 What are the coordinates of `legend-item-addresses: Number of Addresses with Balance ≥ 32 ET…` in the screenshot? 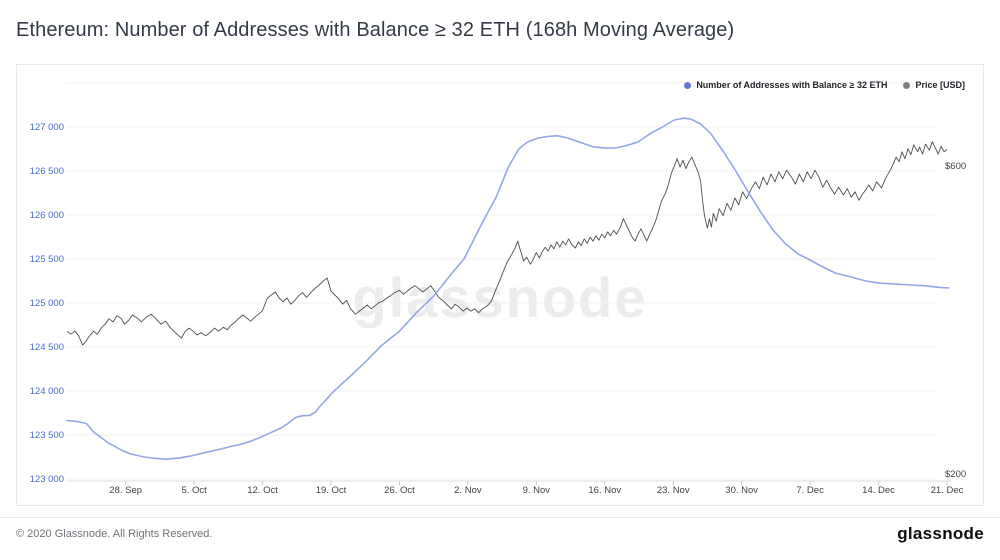 It's located at (785, 85).